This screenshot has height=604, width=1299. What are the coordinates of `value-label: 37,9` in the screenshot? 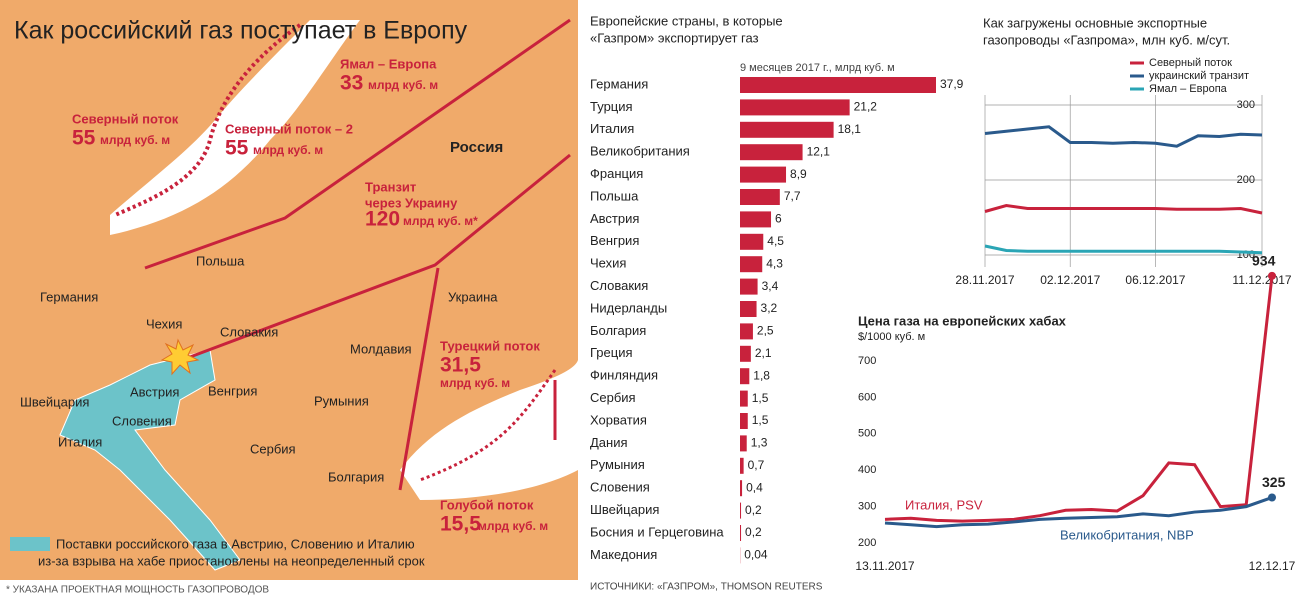 It's located at (952, 84).